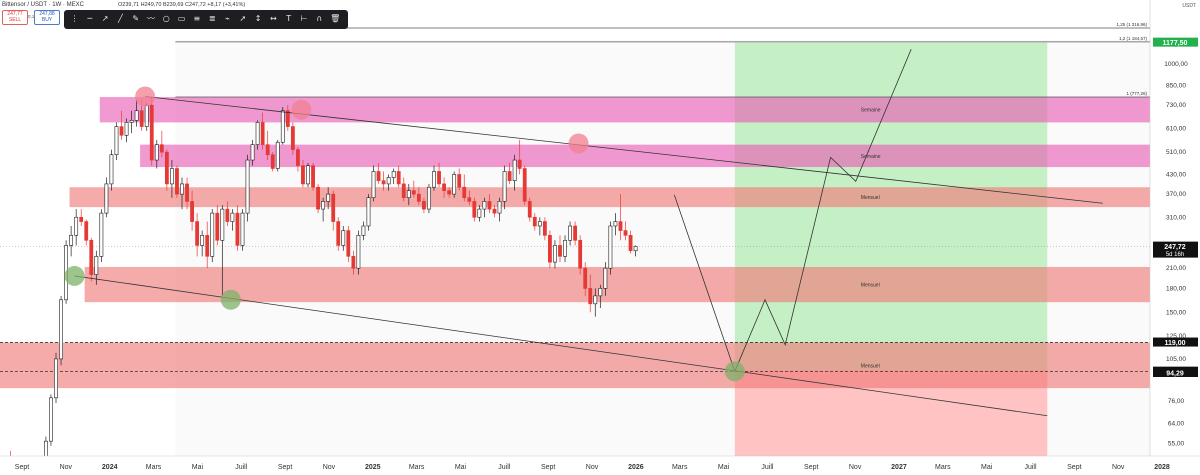 The height and width of the screenshot is (475, 1200). Describe the element at coordinates (105, 18) in the screenshot. I see `ray-icon: ↗` at that location.